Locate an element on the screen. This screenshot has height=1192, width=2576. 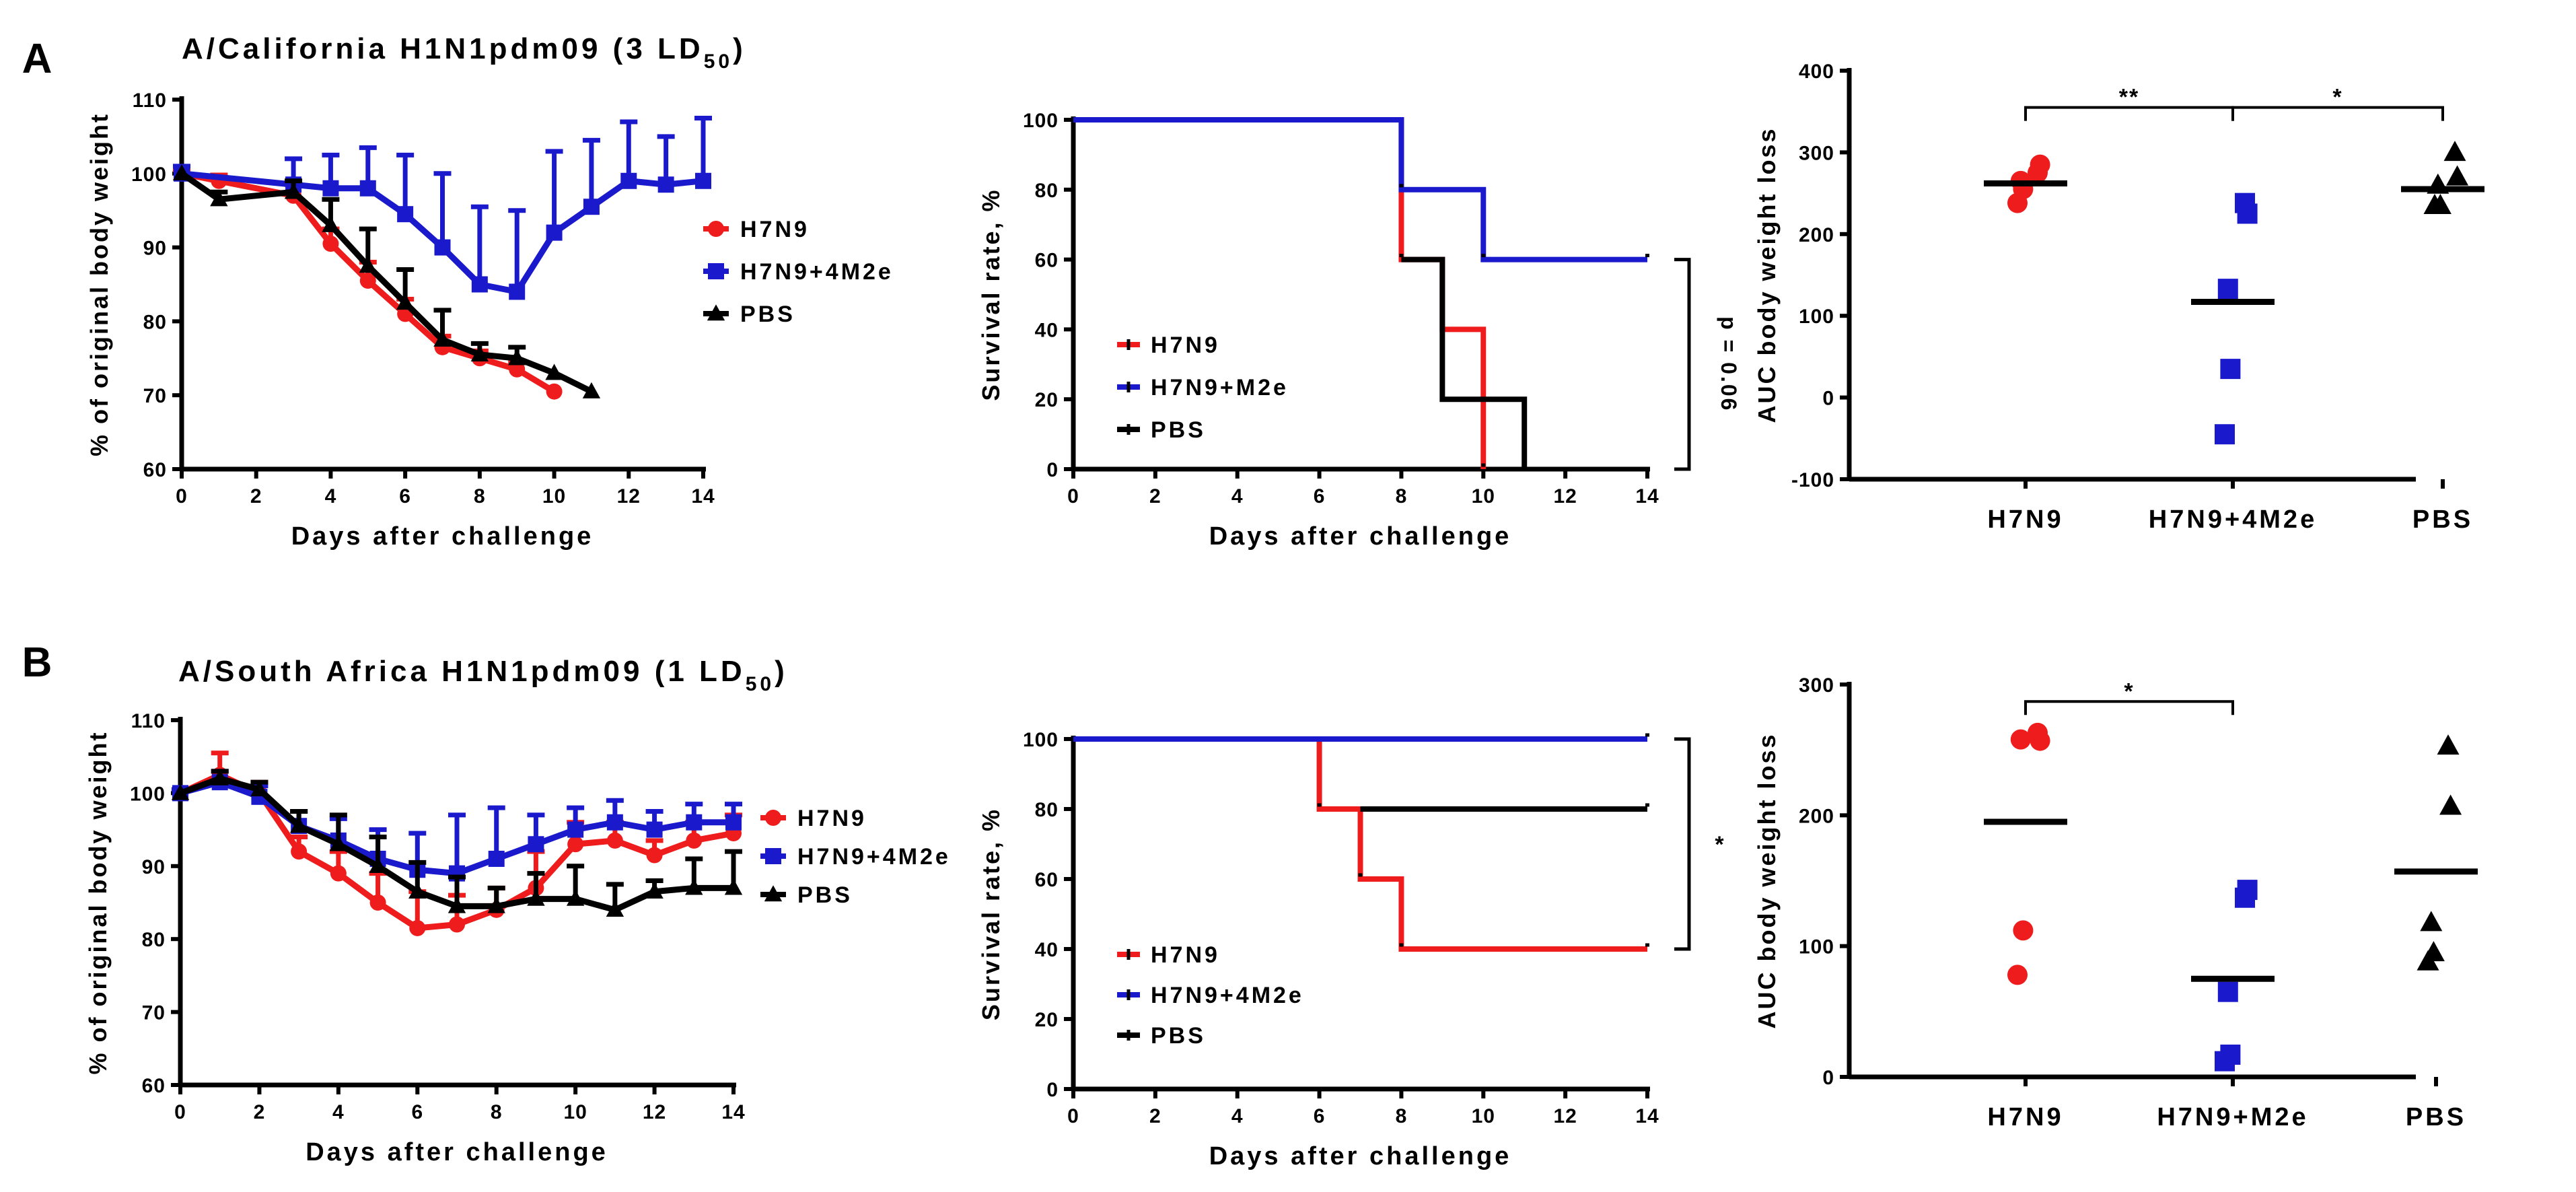
x-tick-label: 14 is located at coordinates (703, 496).